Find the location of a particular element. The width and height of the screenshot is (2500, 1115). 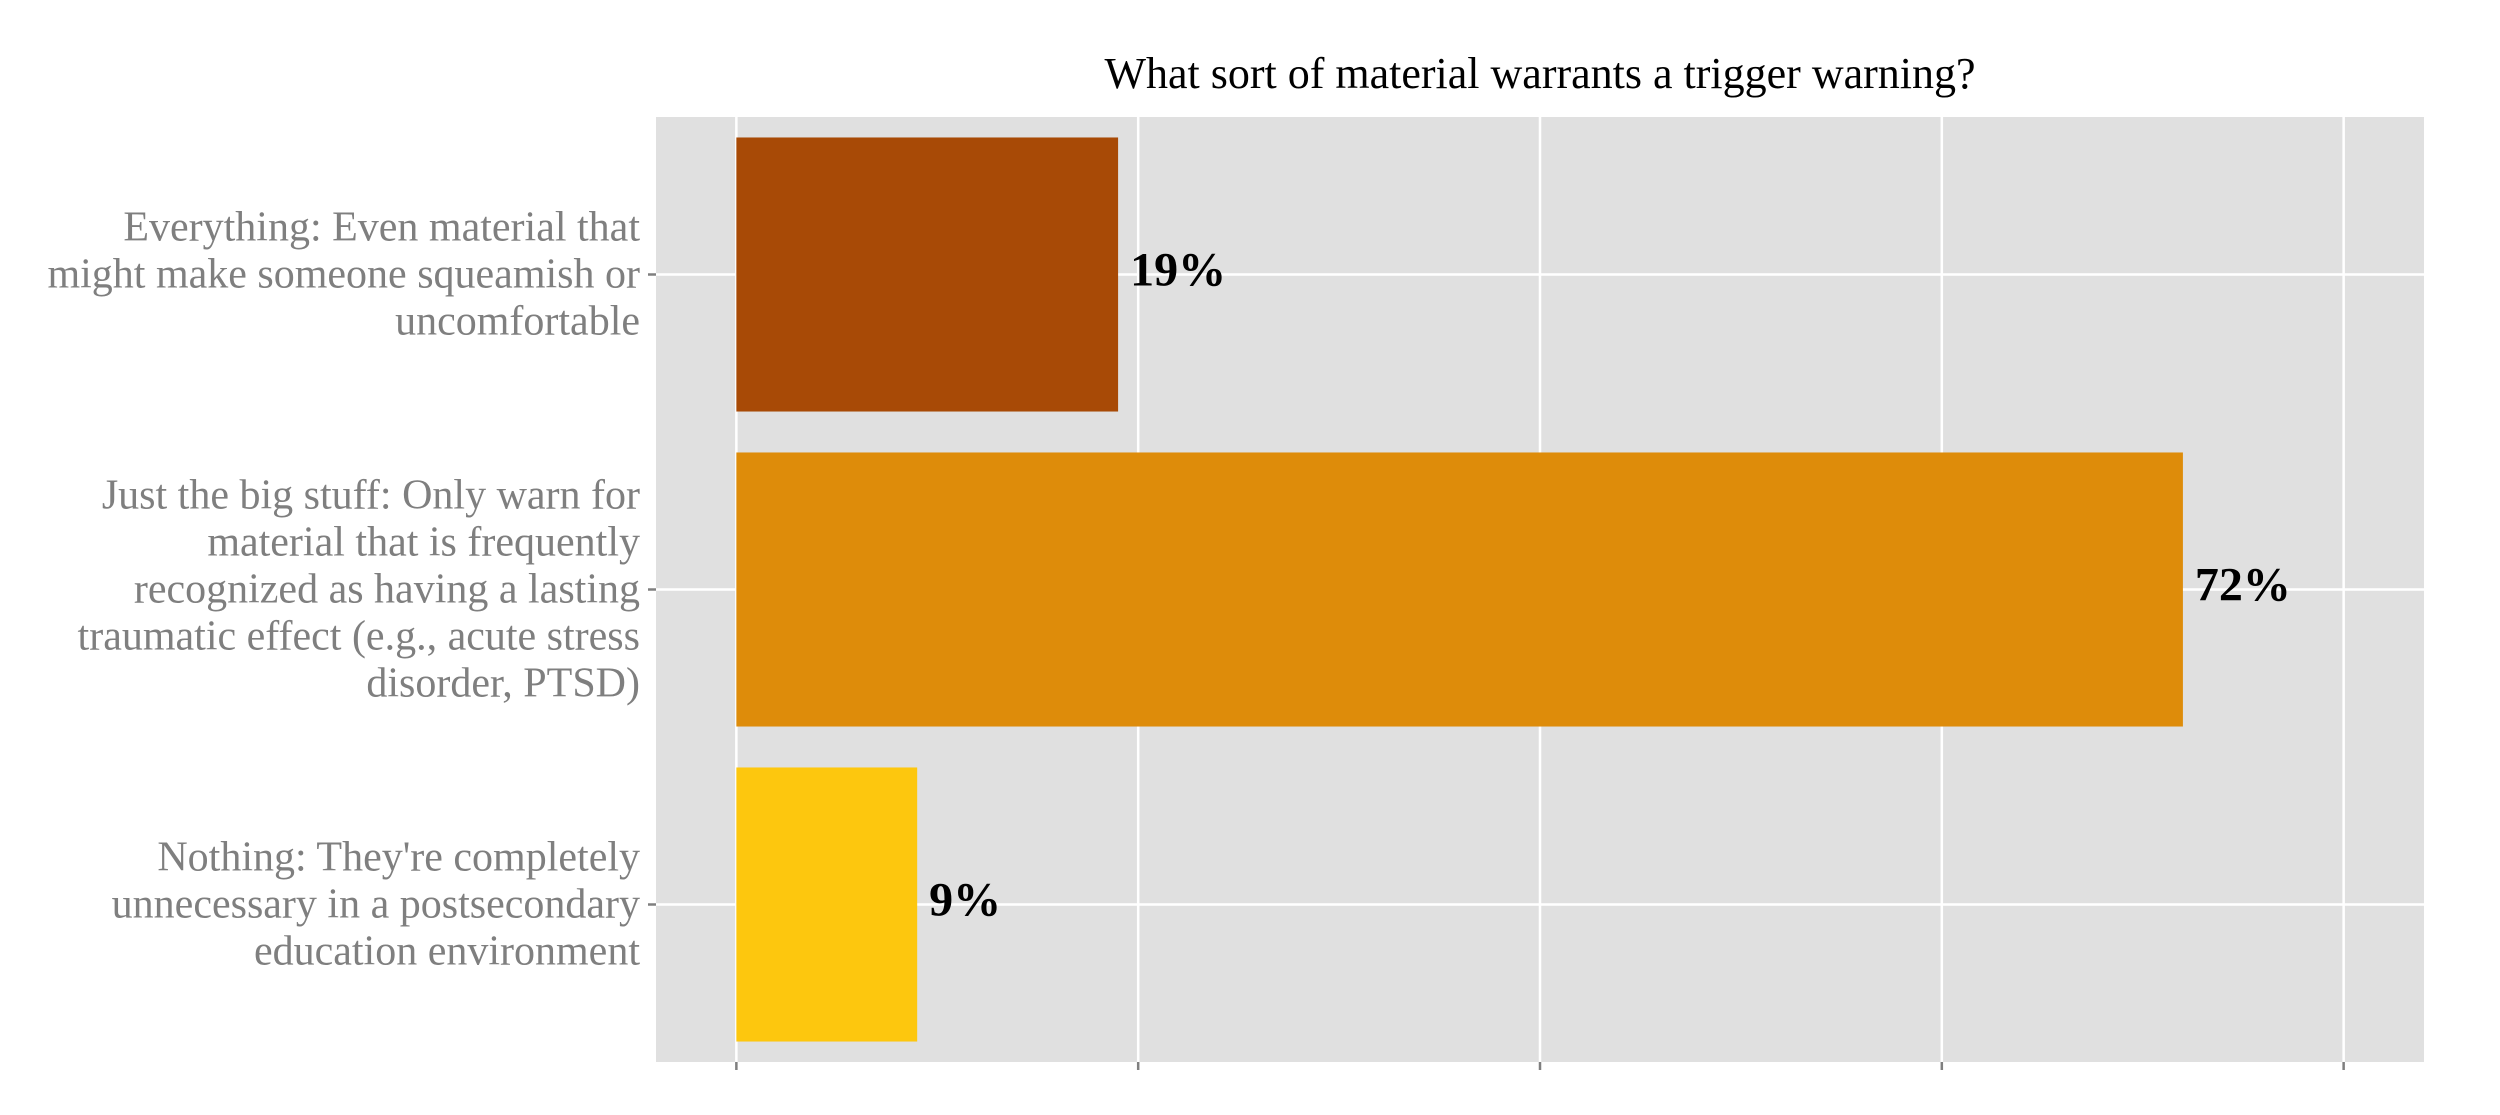

value-label: 19% is located at coordinates (1178, 270).